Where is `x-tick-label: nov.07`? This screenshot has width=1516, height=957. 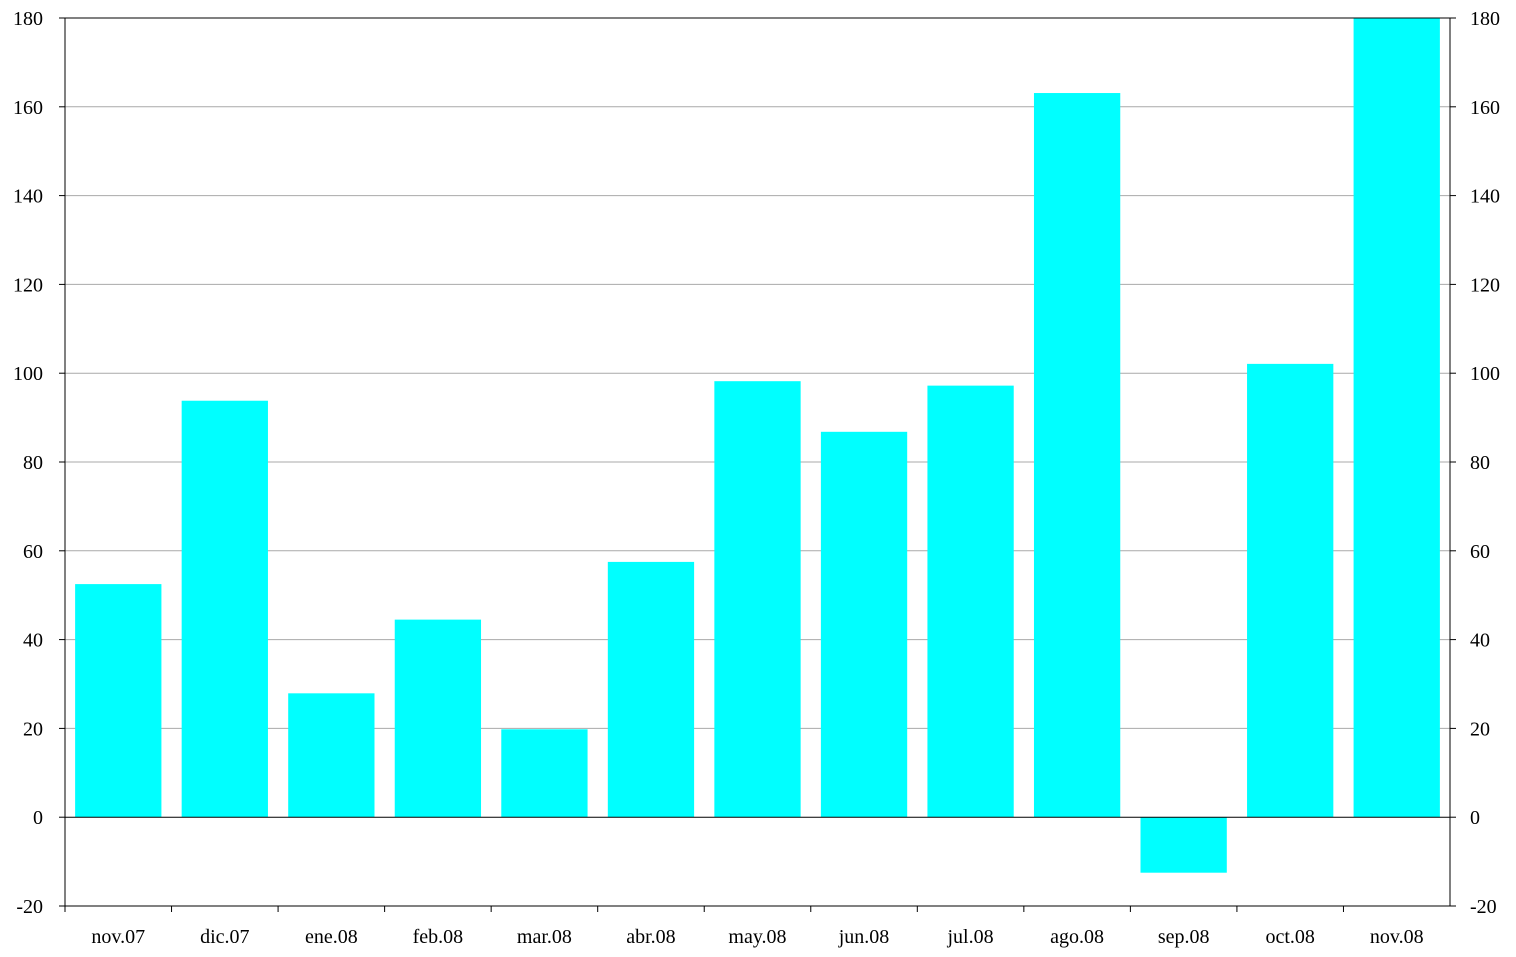
x-tick-label: nov.07 is located at coordinates (118, 937).